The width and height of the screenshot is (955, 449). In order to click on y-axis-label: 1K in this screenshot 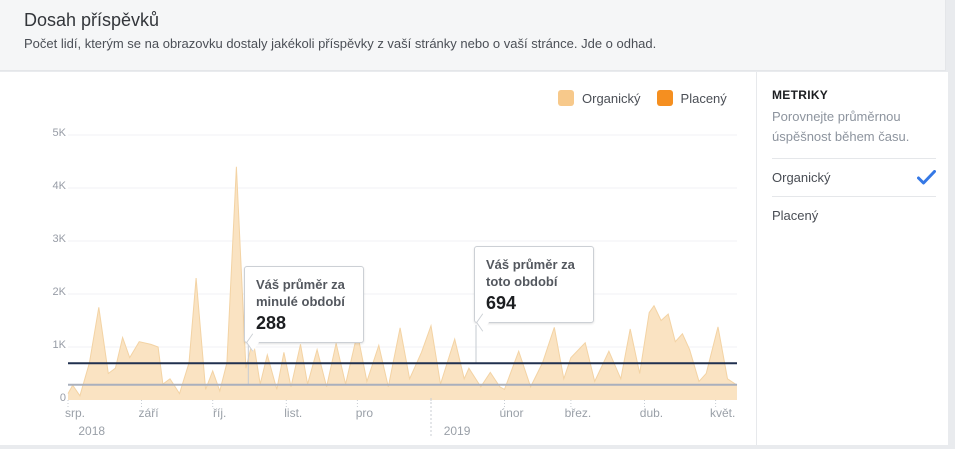, I will do `click(59, 345)`.